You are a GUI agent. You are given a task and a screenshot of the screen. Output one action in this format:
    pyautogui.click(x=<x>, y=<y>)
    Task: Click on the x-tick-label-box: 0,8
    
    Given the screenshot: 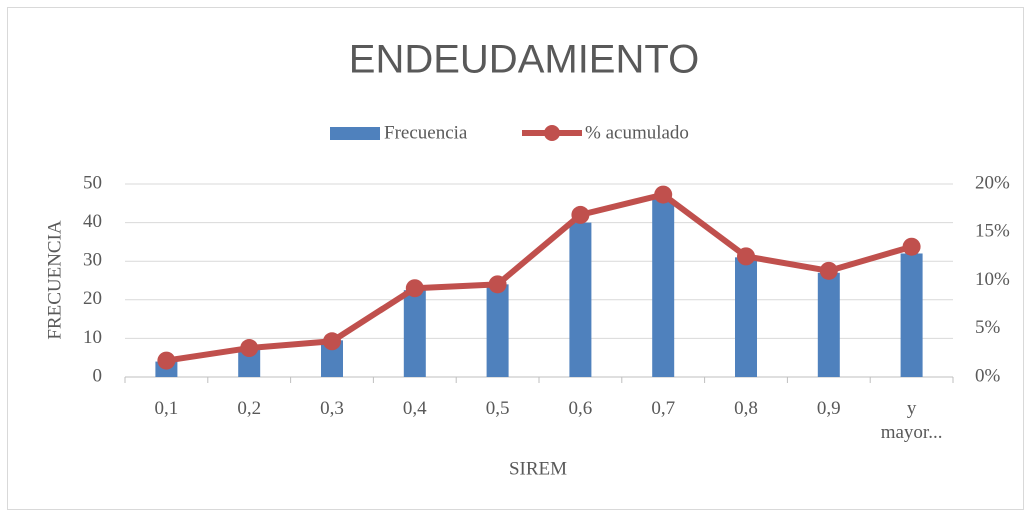 What is the action you would take?
    pyautogui.click(x=746, y=408)
    